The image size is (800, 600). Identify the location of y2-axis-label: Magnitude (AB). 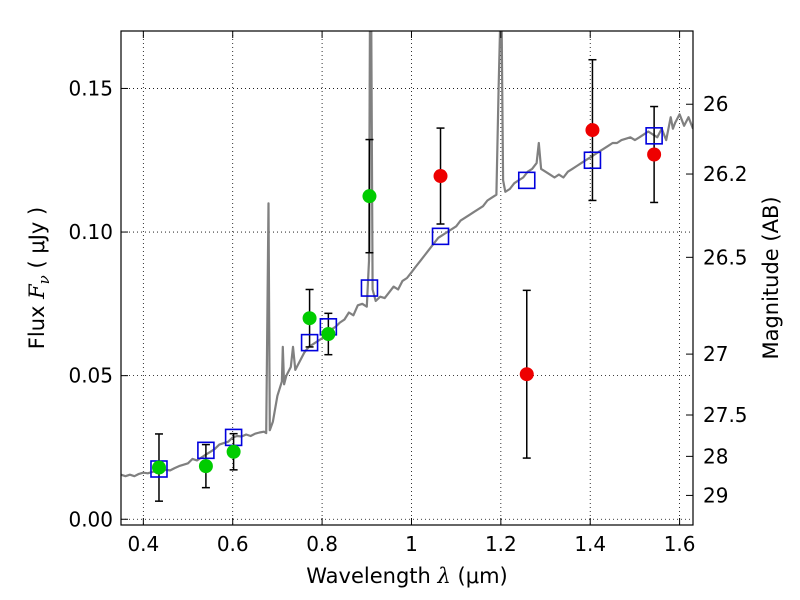
(771, 277).